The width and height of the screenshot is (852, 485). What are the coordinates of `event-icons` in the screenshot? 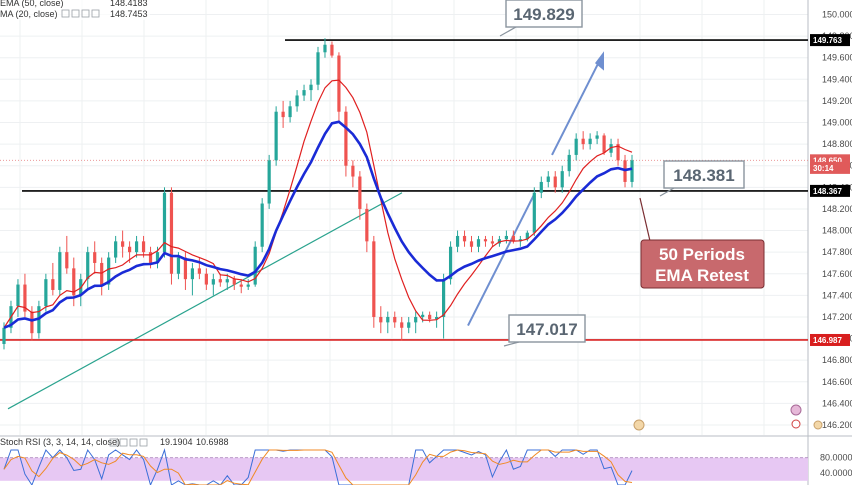 It's located at (728, 417).